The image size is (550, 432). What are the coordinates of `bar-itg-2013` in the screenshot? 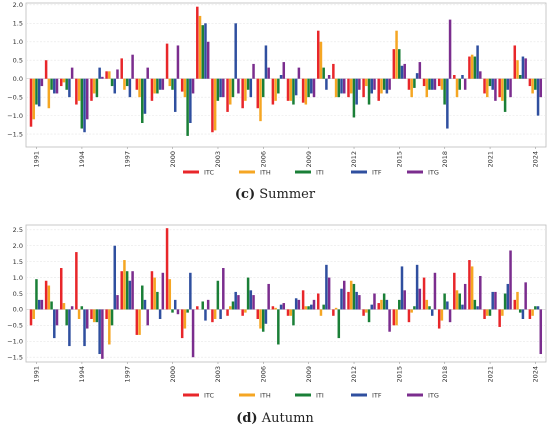 It's located at (374, 84).